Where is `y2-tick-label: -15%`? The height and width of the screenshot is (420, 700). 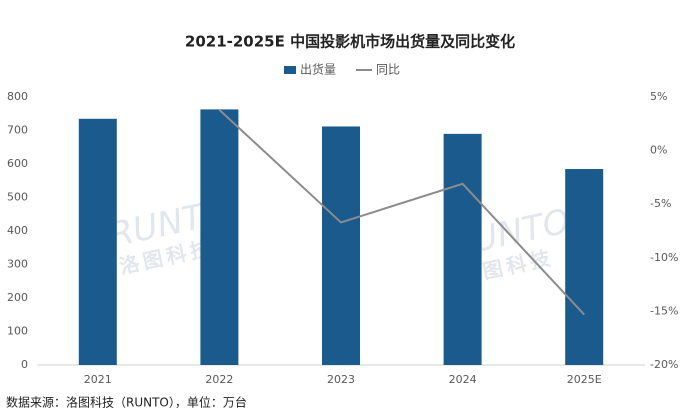 y2-tick-label: -15% is located at coordinates (664, 310).